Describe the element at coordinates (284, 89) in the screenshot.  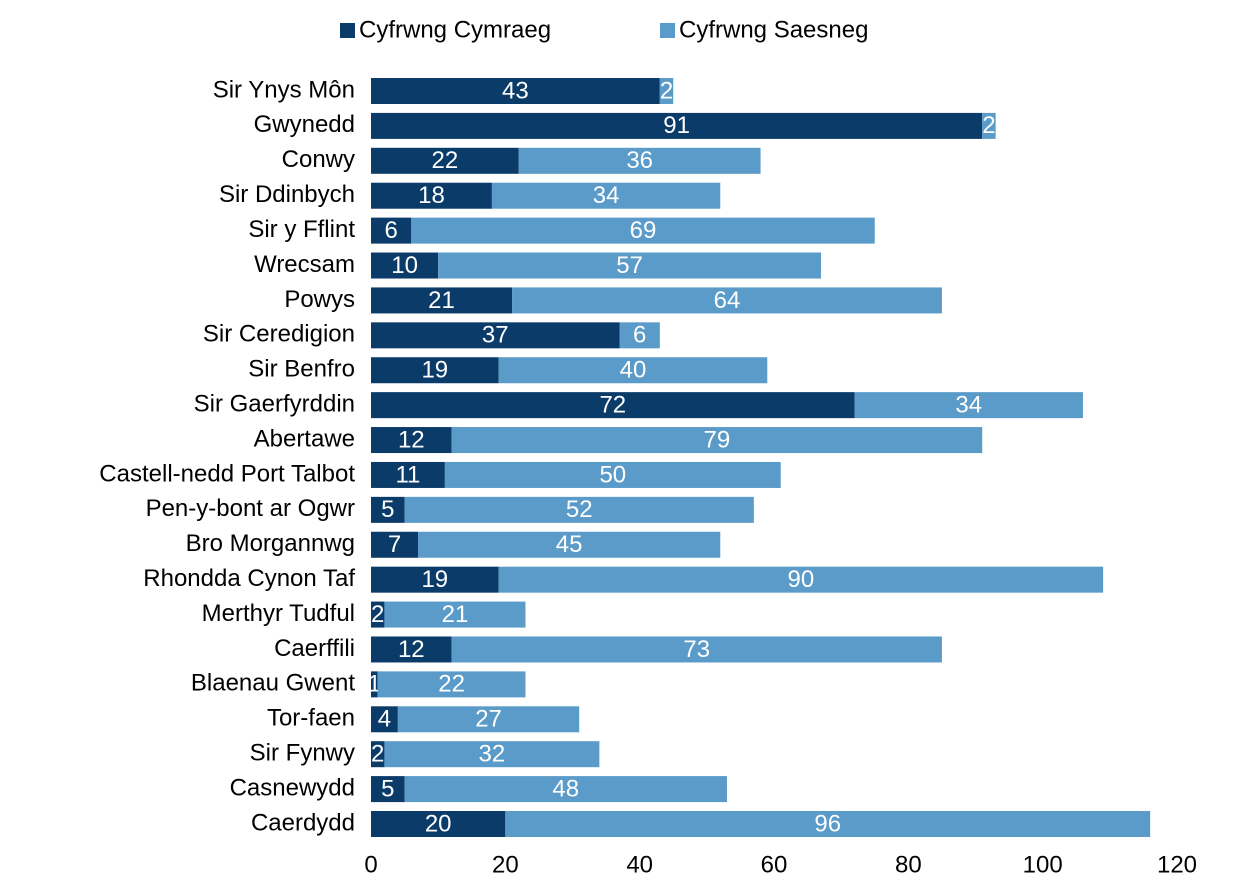
I see `y-tick-label: Sir Ynys Môn` at that location.